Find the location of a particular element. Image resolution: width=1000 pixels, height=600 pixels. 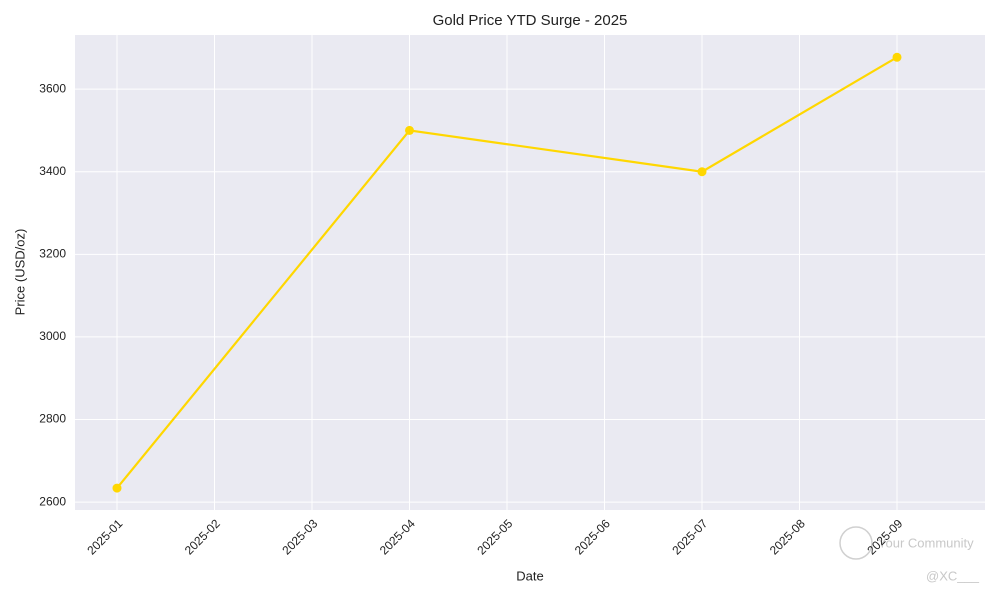

y-tick-label: 3600 is located at coordinates (52, 88).